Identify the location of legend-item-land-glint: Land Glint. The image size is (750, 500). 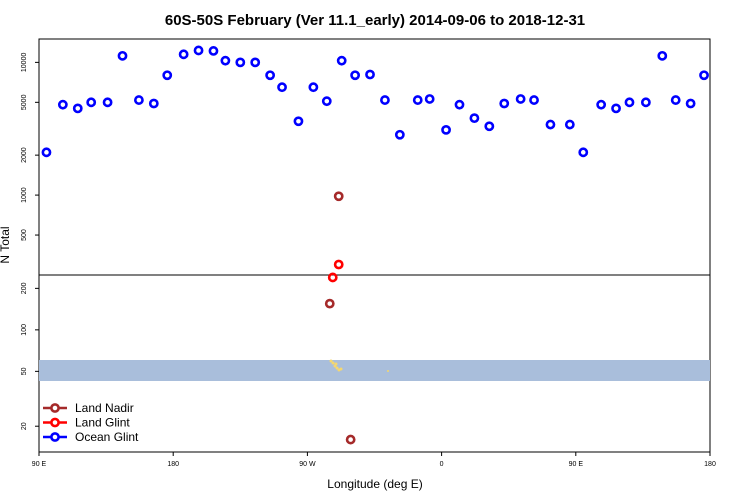
(86, 423).